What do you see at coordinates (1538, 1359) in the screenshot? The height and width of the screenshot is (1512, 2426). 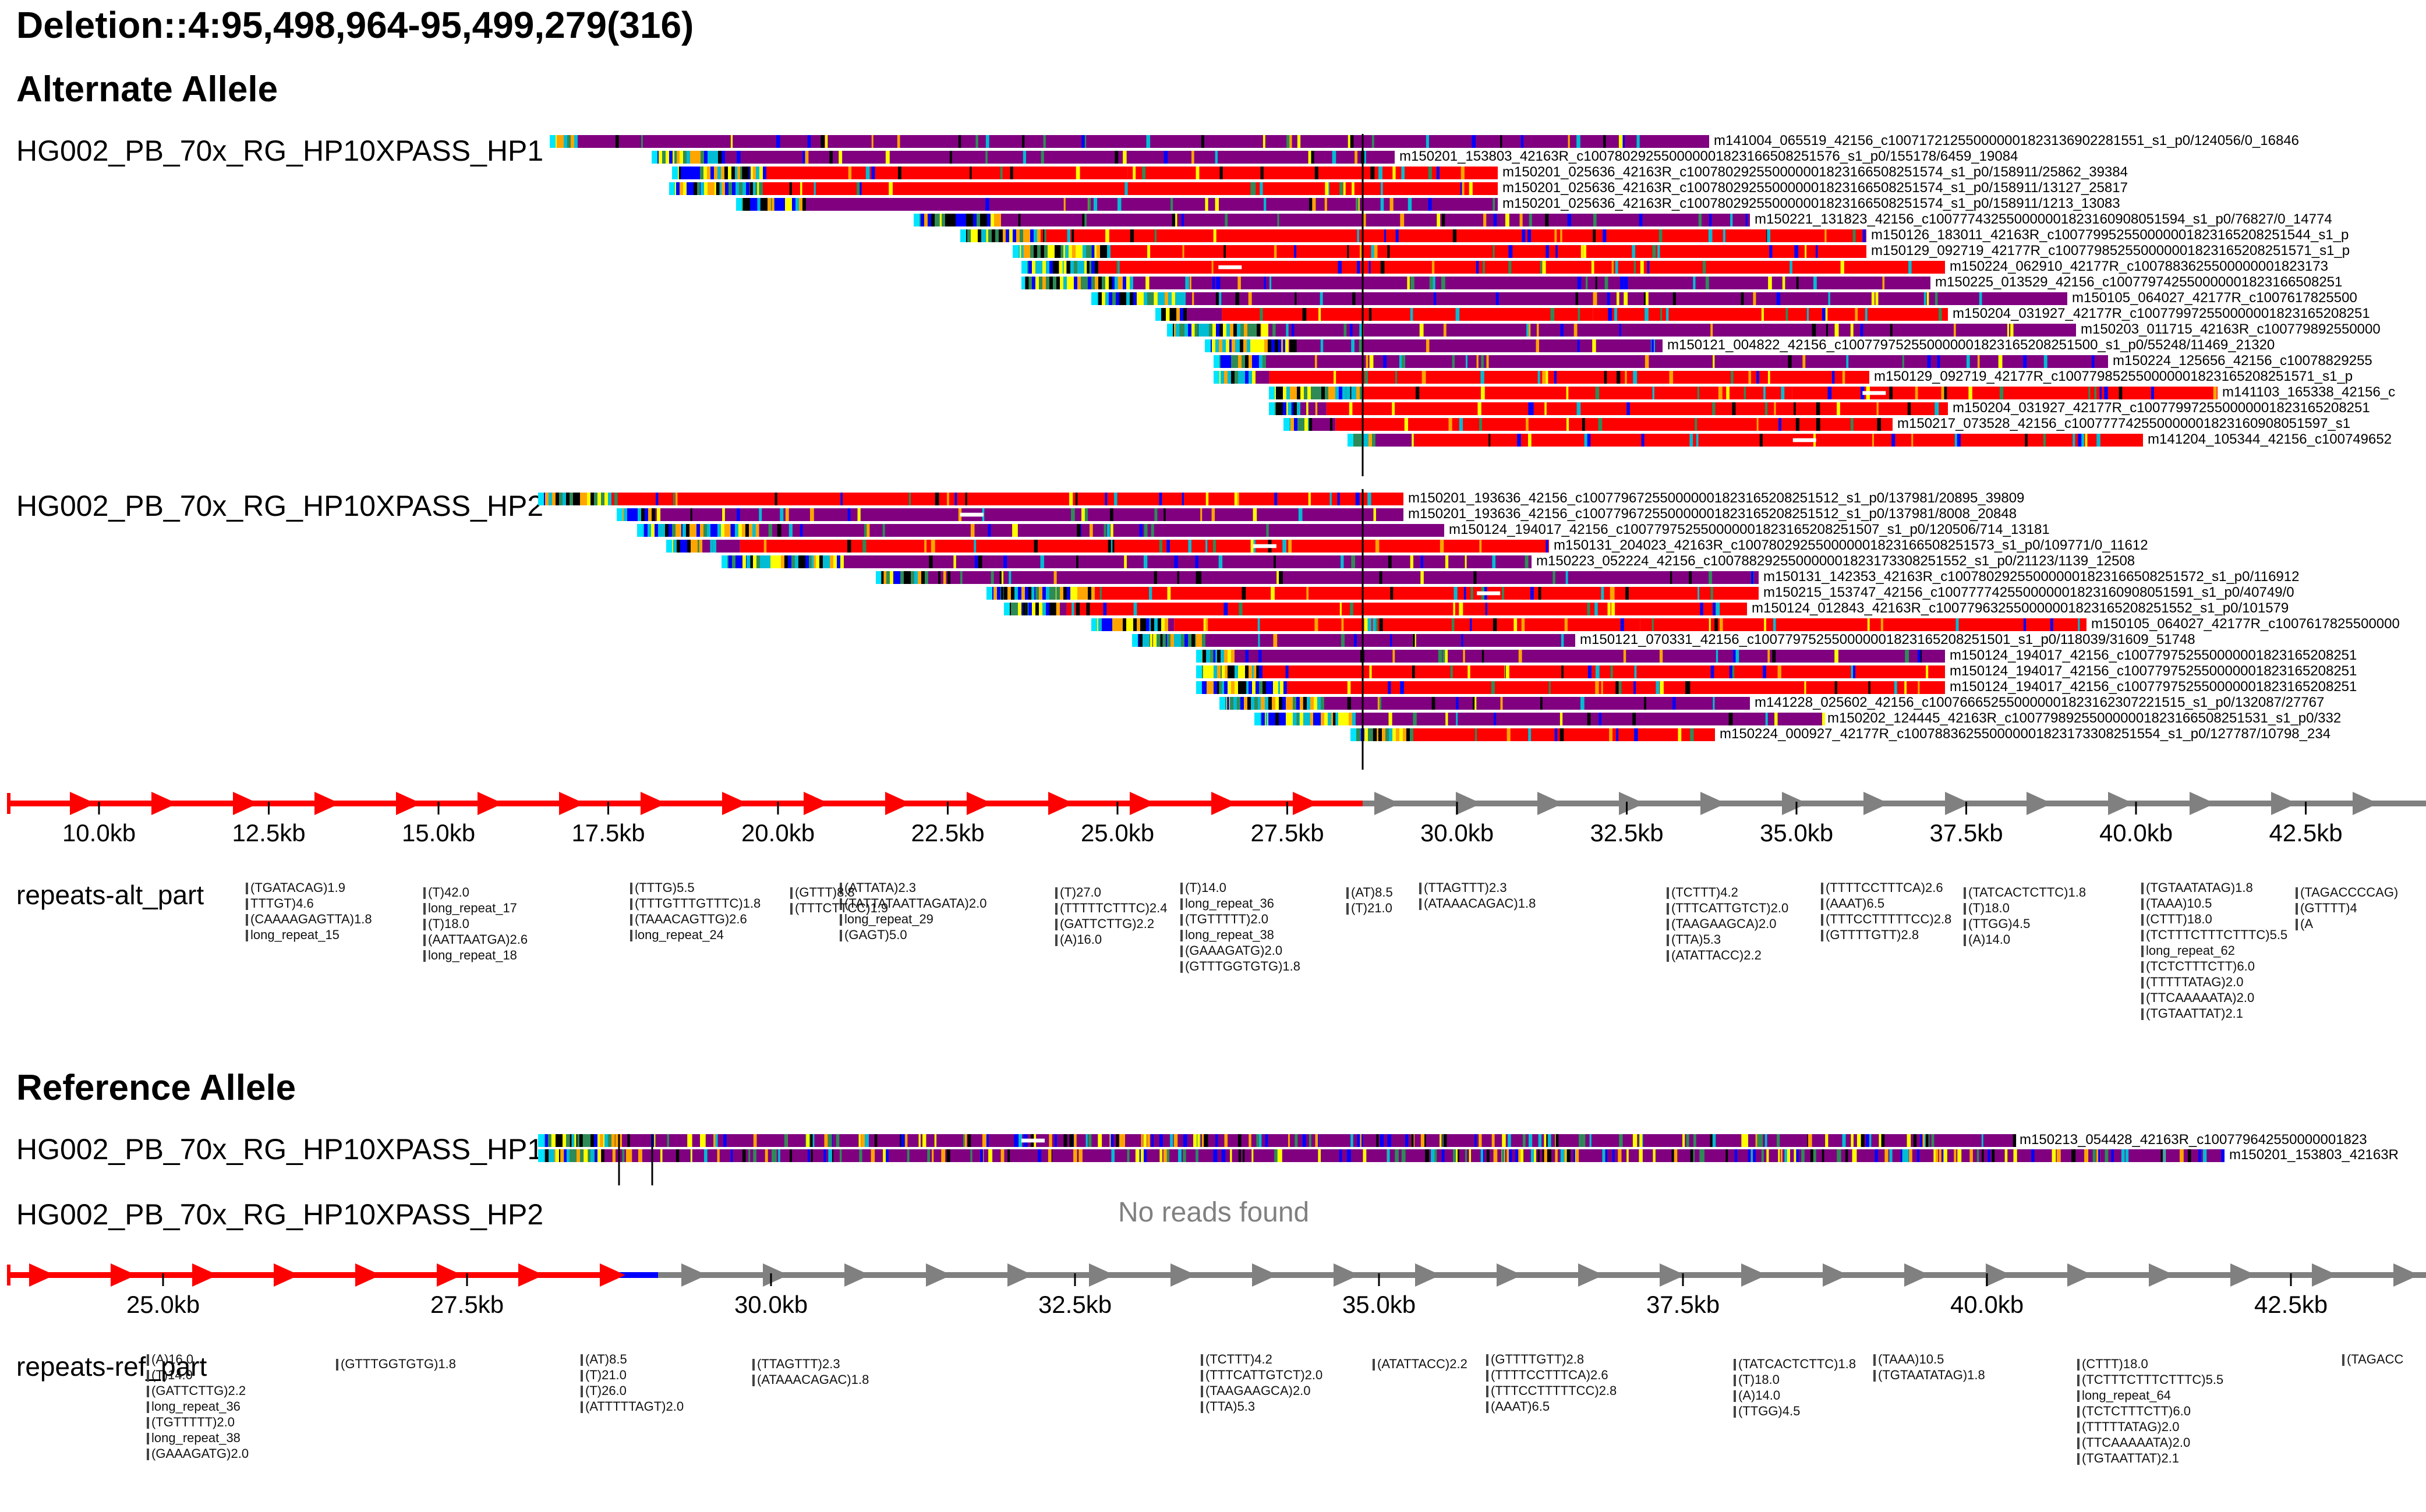 I see `ref-repeat-label: (GTTTTGTT)2.8` at bounding box center [1538, 1359].